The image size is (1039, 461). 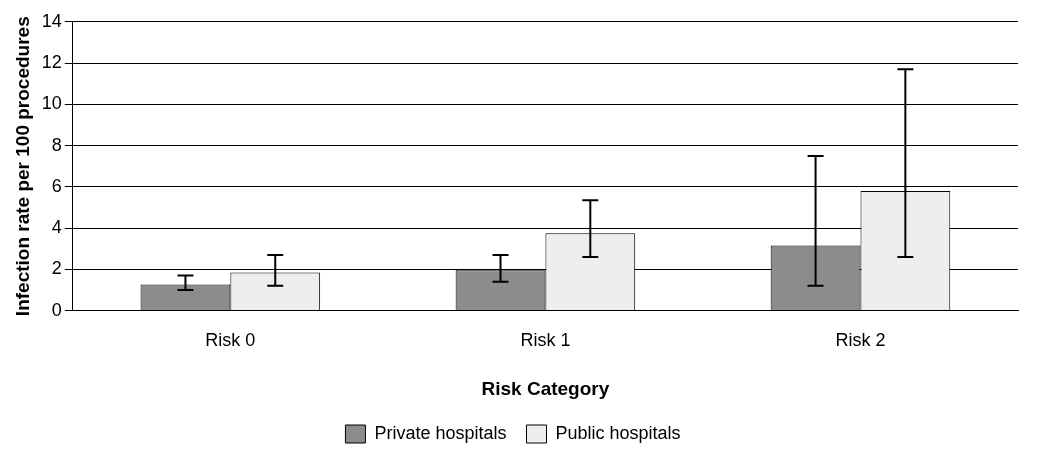 I want to click on legend-label: Private hospitals, so click(x=440, y=432).